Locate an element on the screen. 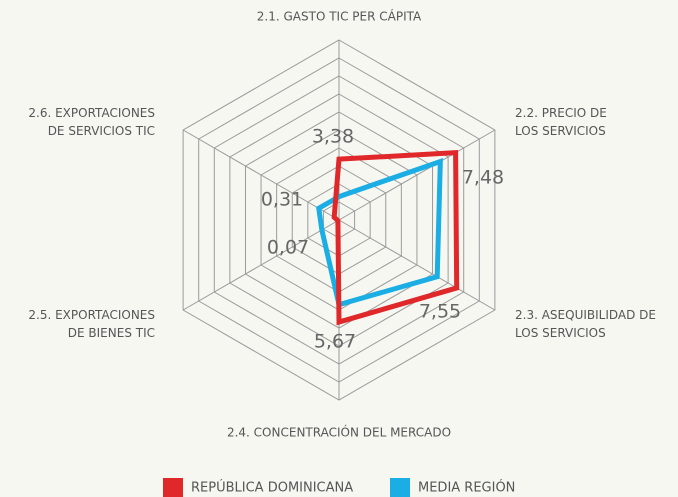 The width and height of the screenshot is (678, 497). category-label: 2.4. CONCENTRACIÓN DEL MERCADO is located at coordinates (339, 432).